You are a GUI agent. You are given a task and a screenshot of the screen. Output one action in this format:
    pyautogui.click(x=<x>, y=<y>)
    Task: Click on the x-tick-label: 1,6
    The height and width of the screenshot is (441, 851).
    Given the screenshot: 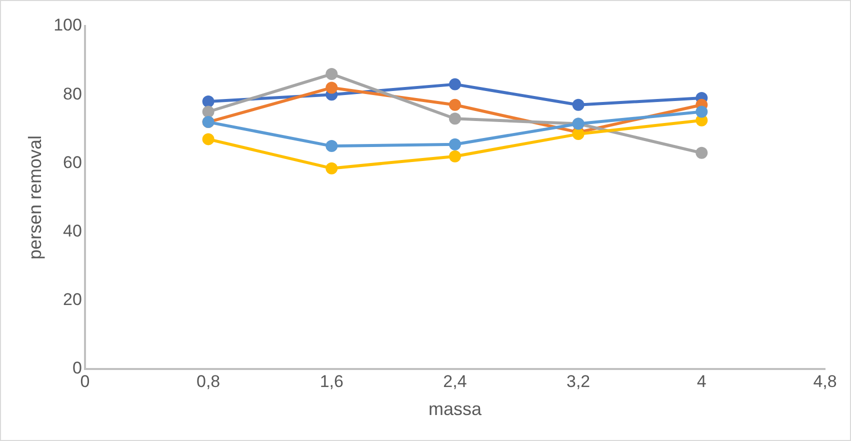 What is the action you would take?
    pyautogui.click(x=332, y=381)
    